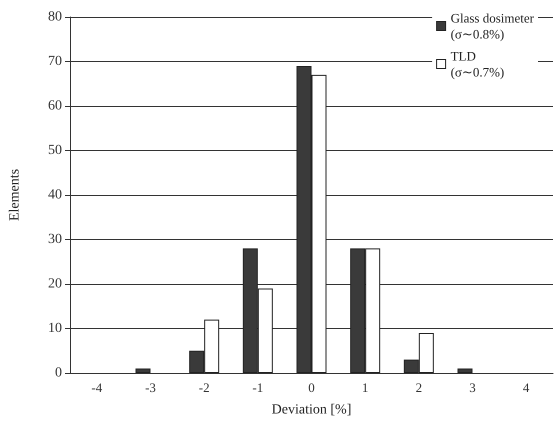  What do you see at coordinates (204, 387) in the screenshot?
I see `x-tick-label: -2` at bounding box center [204, 387].